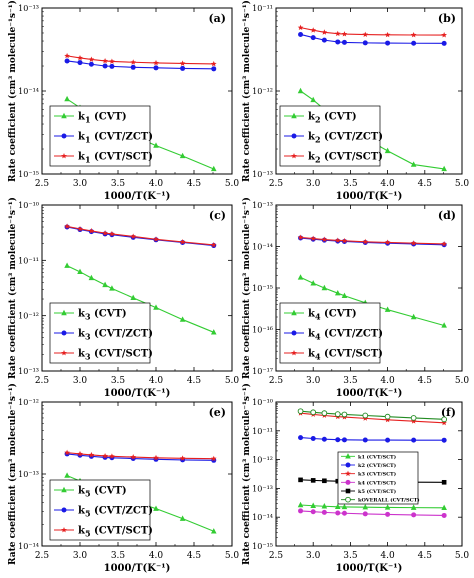 Image resolution: width=474 pixels, height=578 pixels. I want to click on x-tick-label: 4.5, so click(194, 184).